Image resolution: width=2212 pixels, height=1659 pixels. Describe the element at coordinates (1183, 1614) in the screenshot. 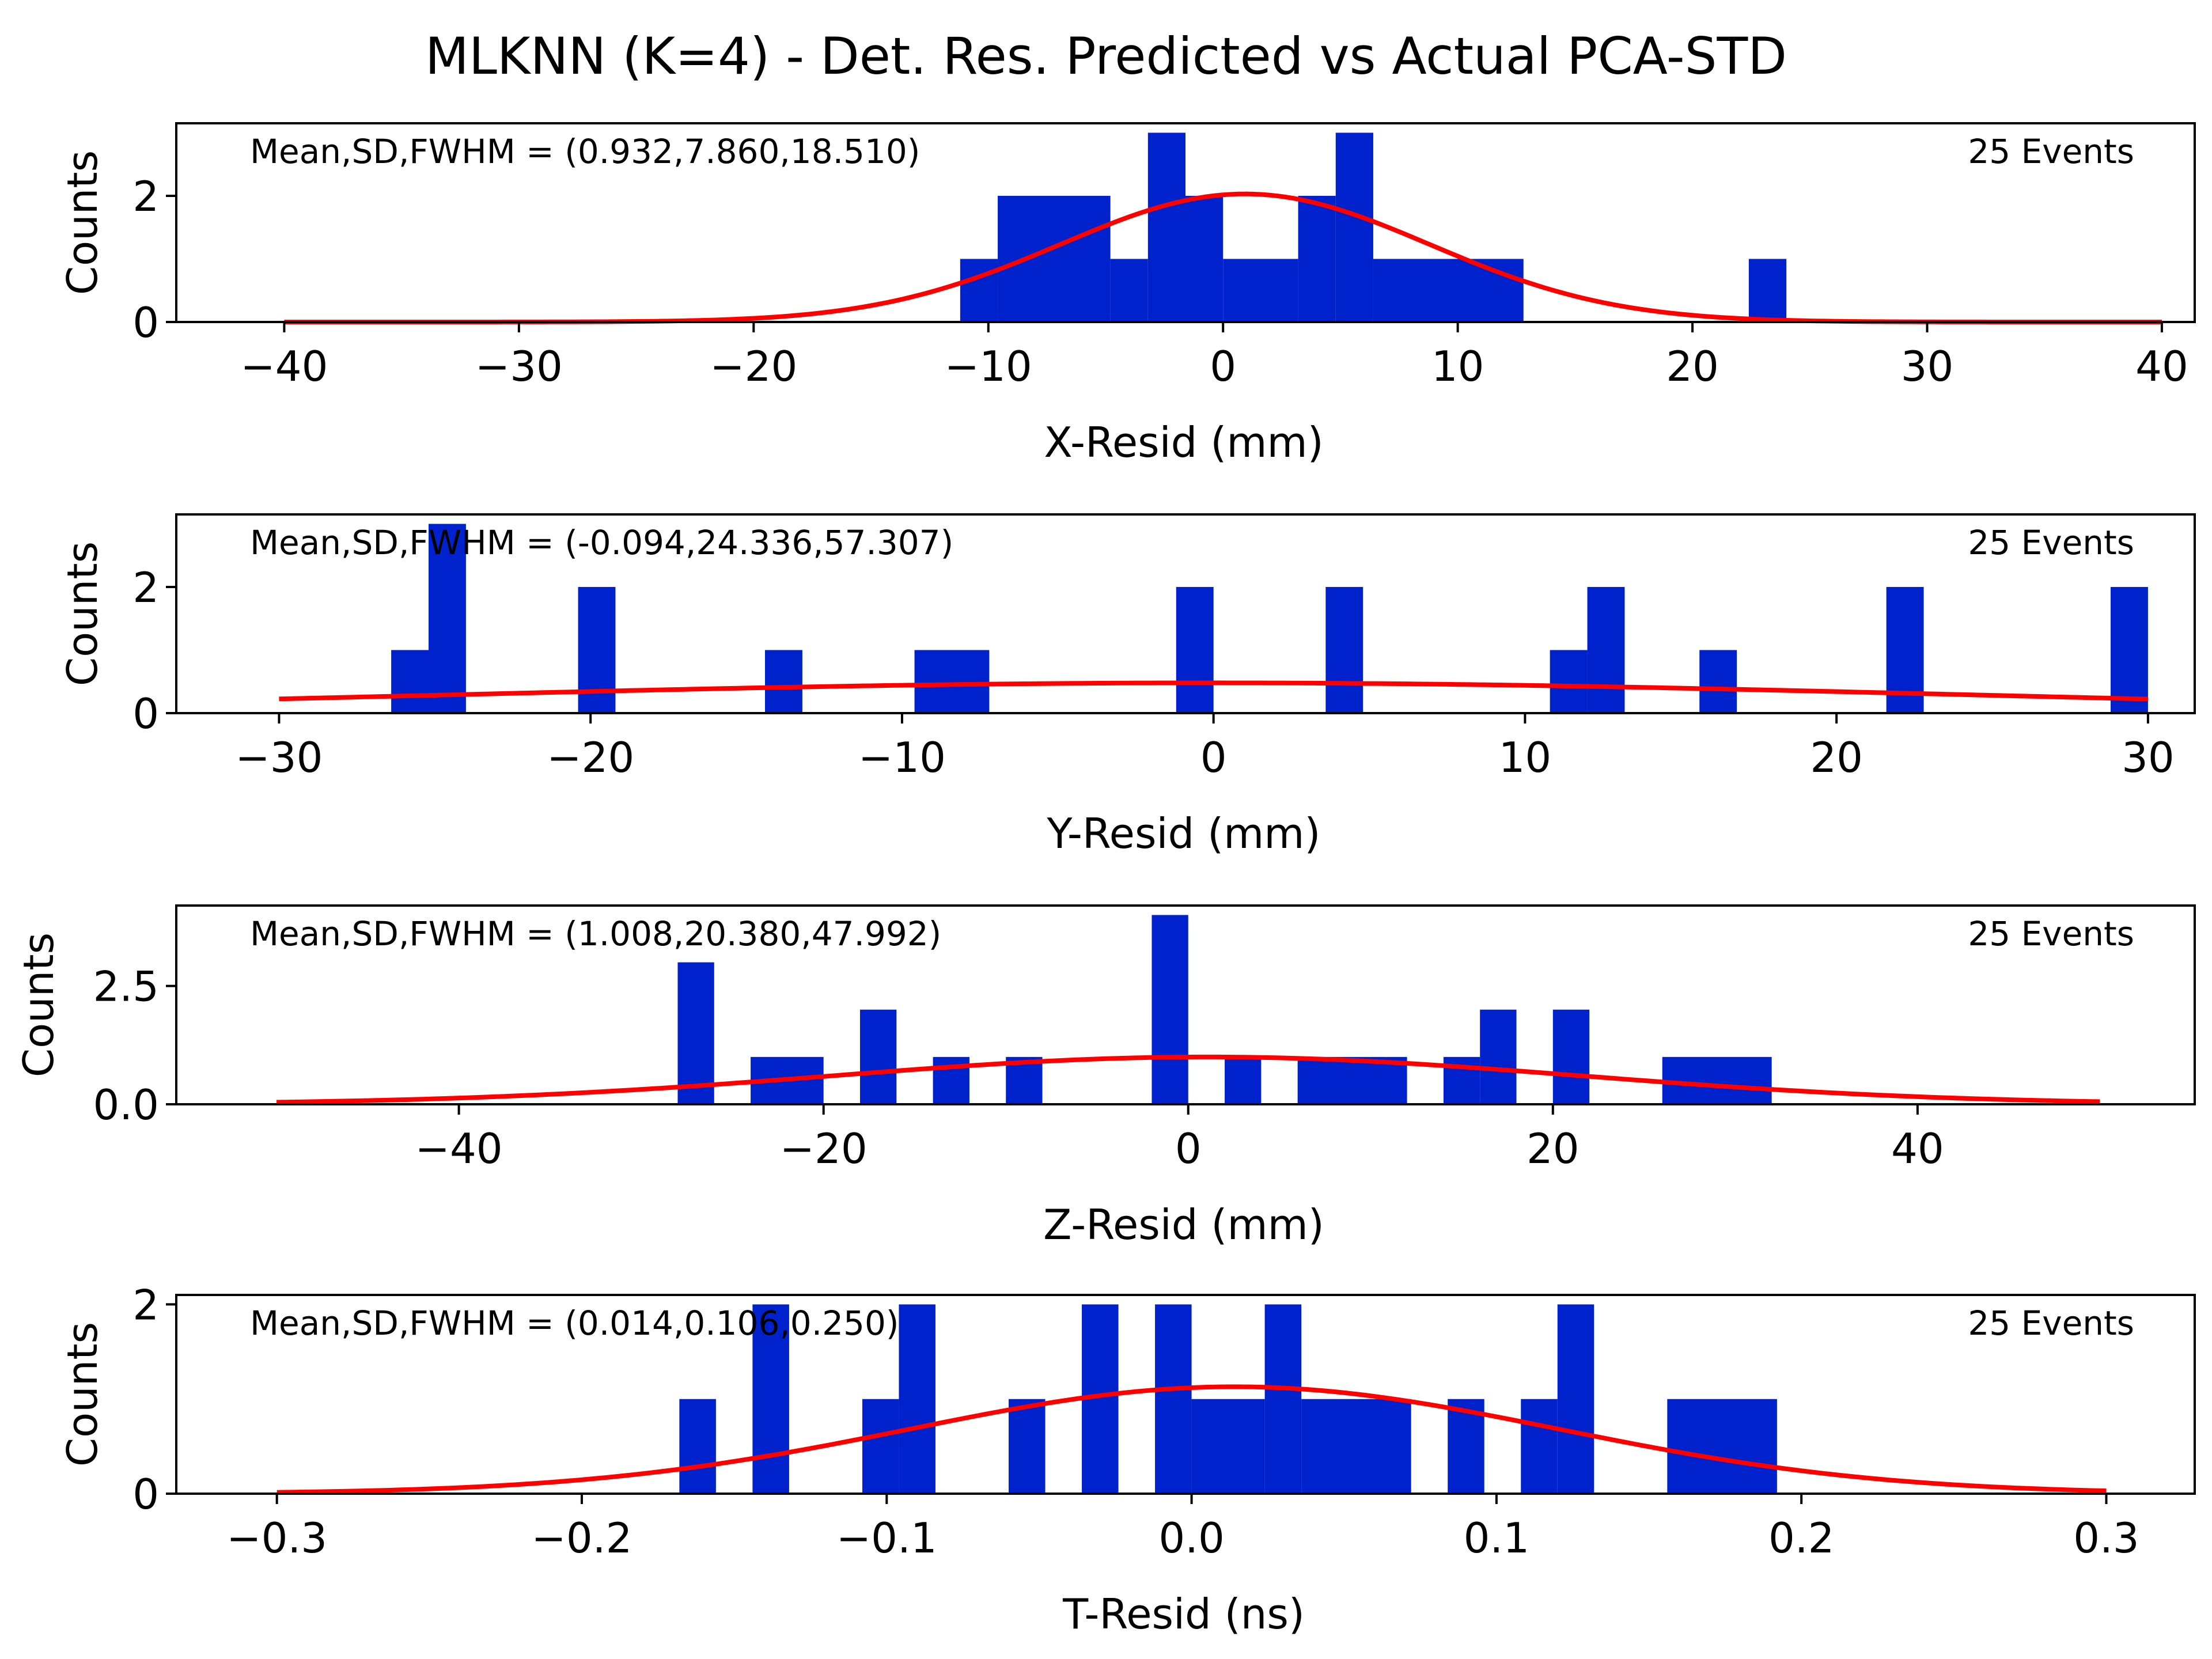

I see `x-axis-label: T-Resid (ns)` at that location.